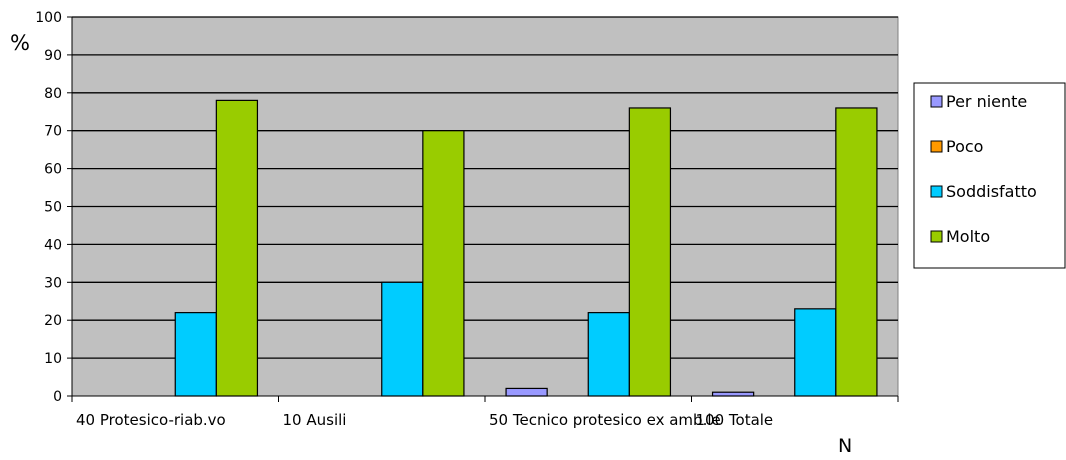 This screenshot has width=1066, height=460. I want to click on x-category-label: 50 Tecnico protesico ex amb.le, so click(605, 420).